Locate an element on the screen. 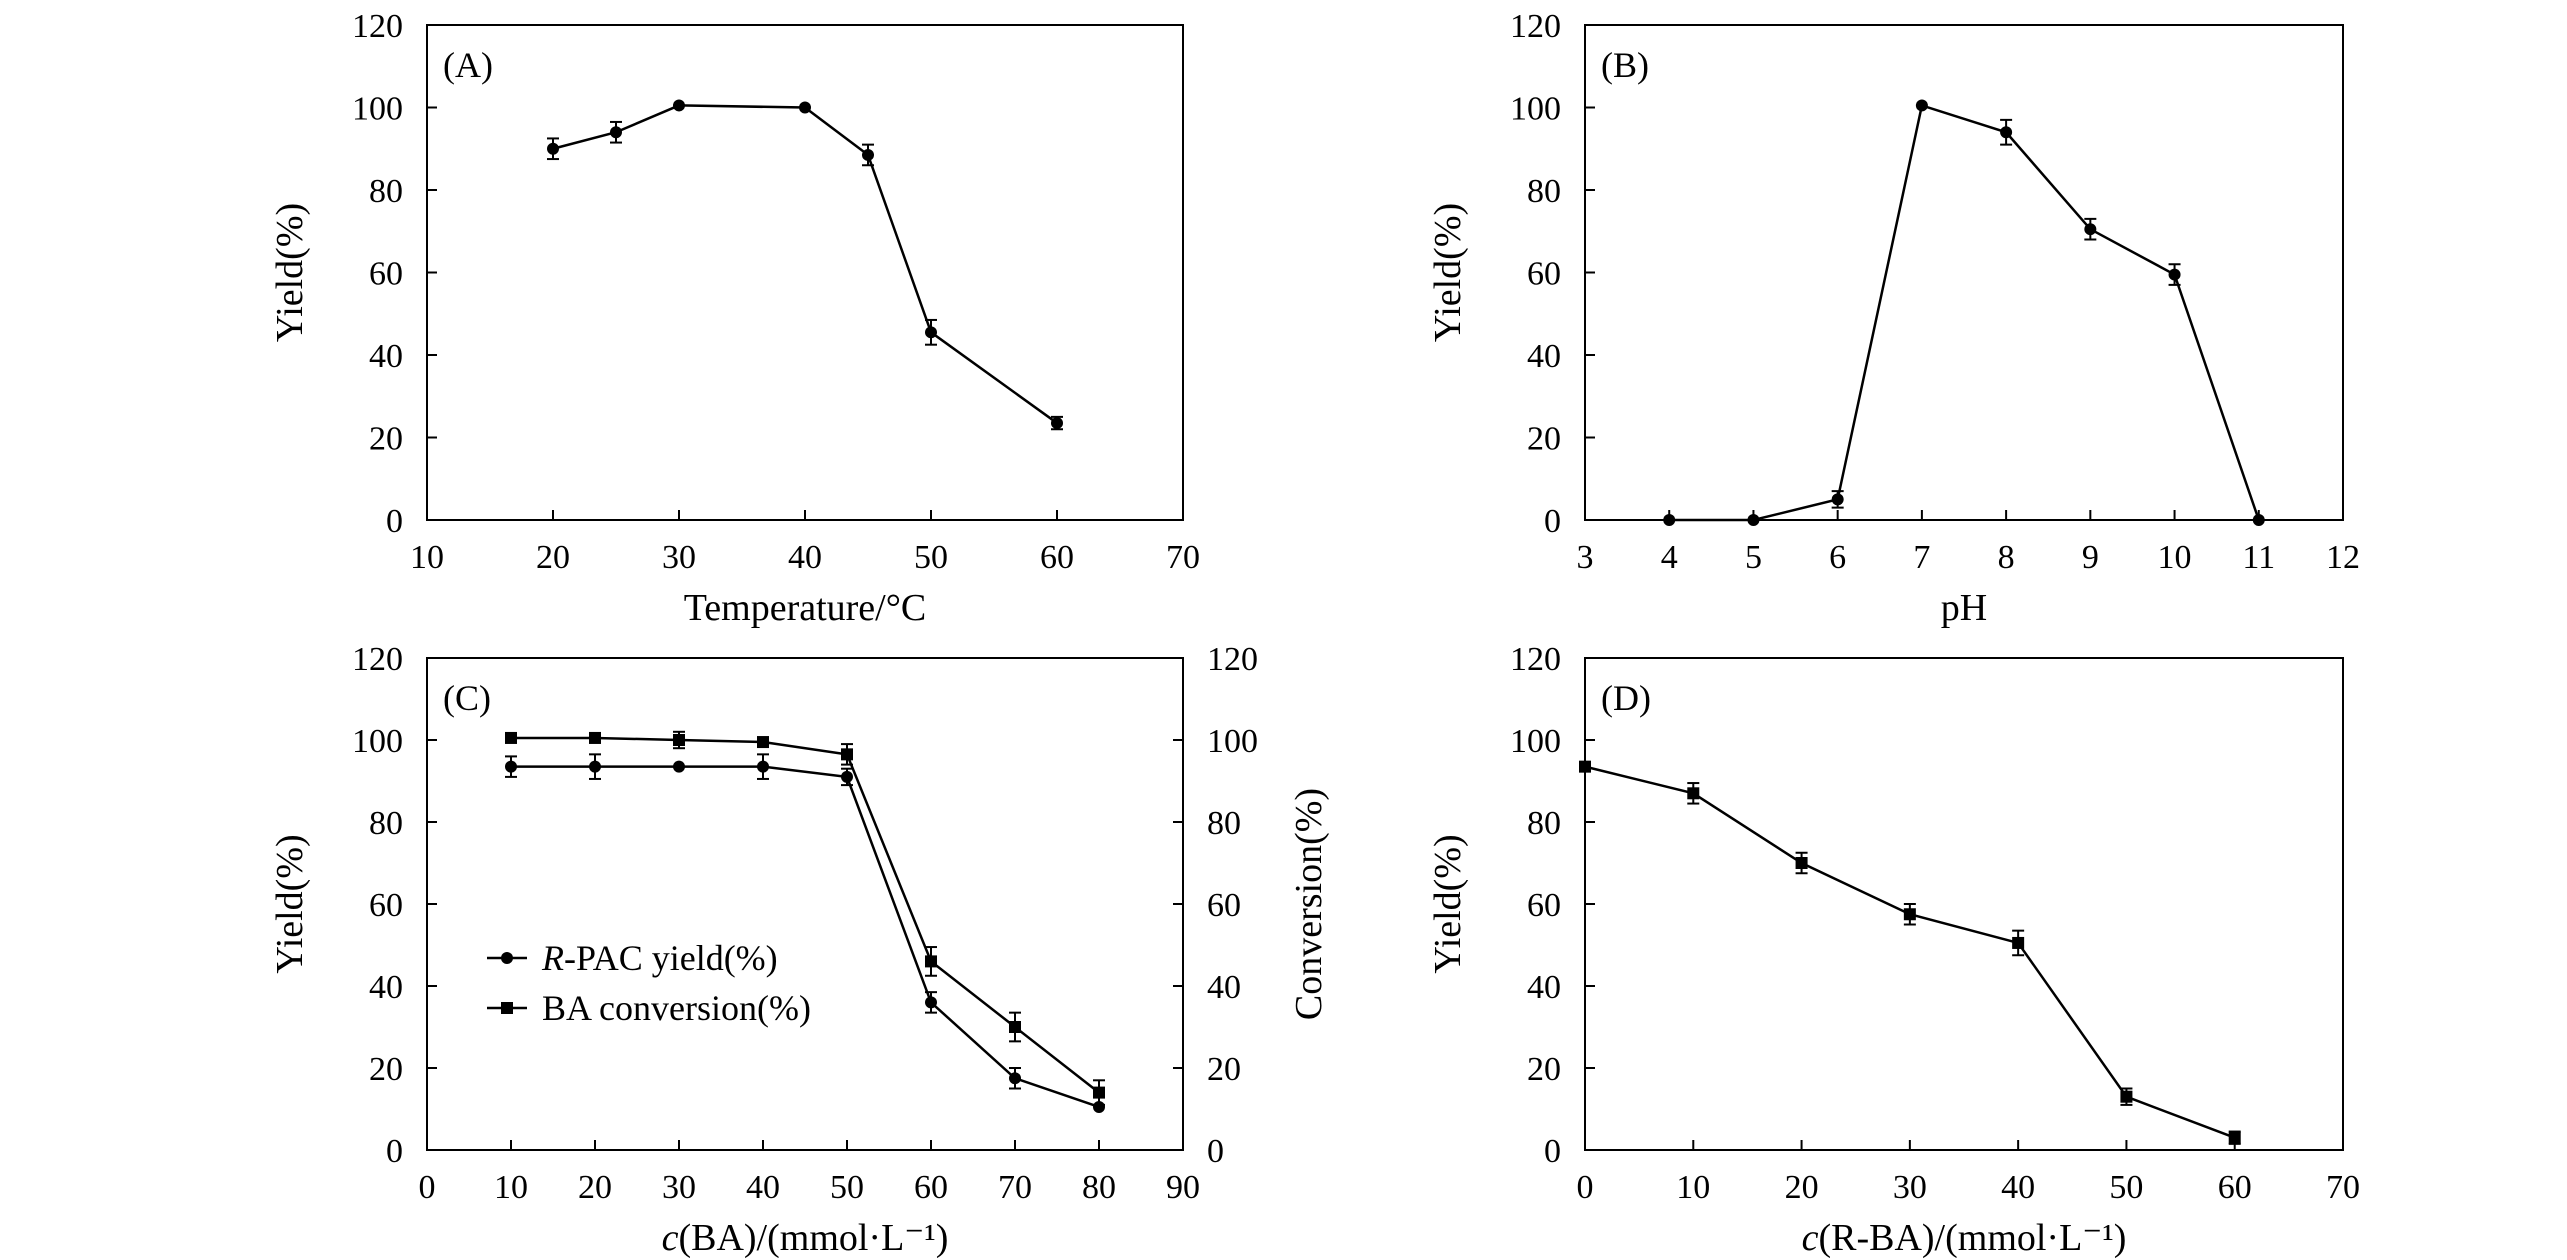 The height and width of the screenshot is (1260, 2567). legend-label-text: BA conversion(%) is located at coordinates (676, 1008).